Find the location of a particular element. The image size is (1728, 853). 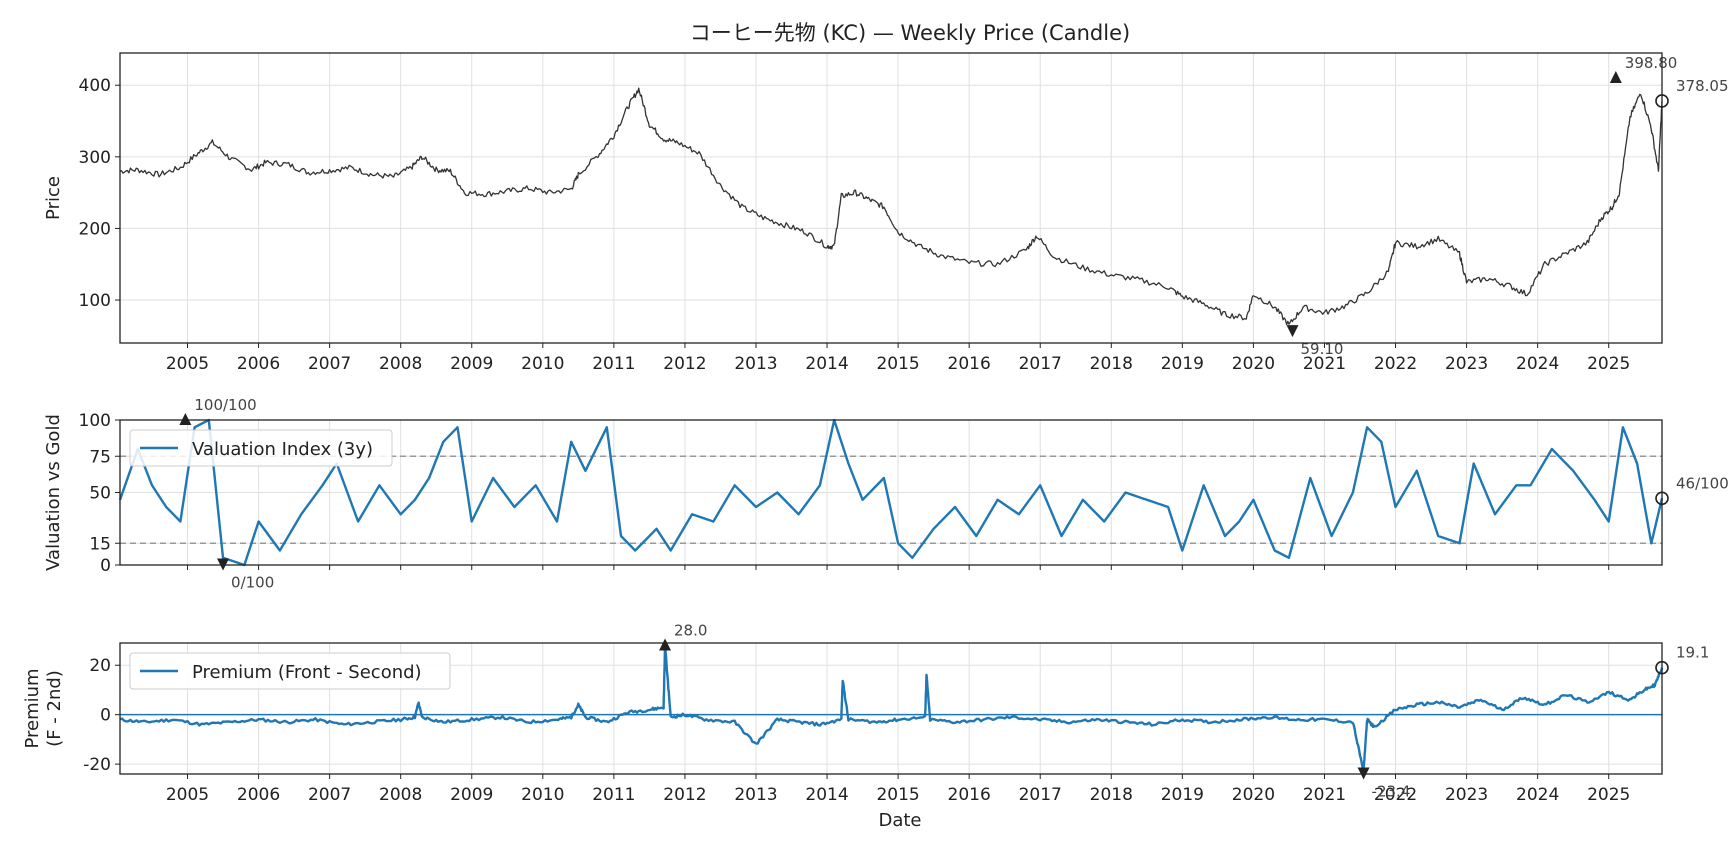

premium-x-tick-label: 2006 is located at coordinates (258, 795).